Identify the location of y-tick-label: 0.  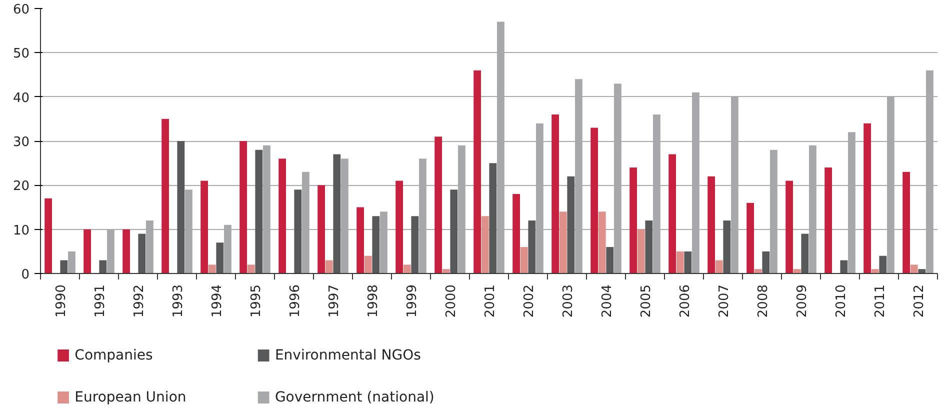
(25, 275).